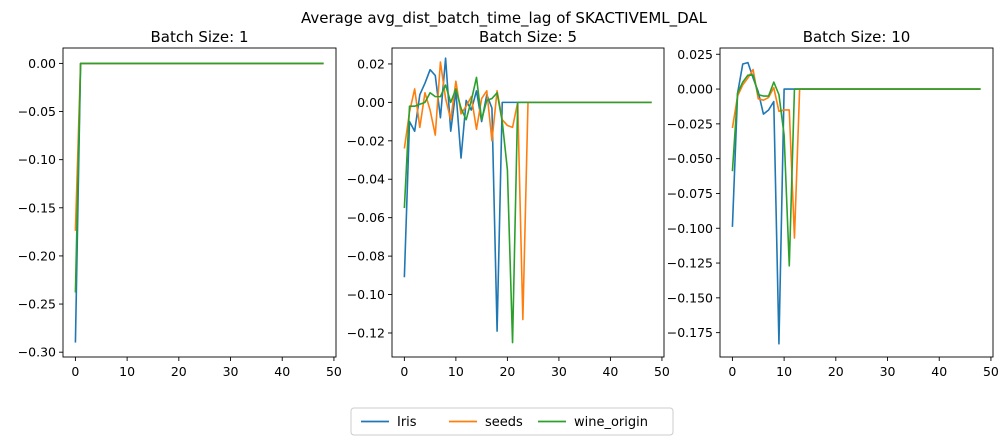 The width and height of the screenshot is (1008, 445). Describe the element at coordinates (366, 256) in the screenshot. I see `y-tick-label: −0.08` at that location.